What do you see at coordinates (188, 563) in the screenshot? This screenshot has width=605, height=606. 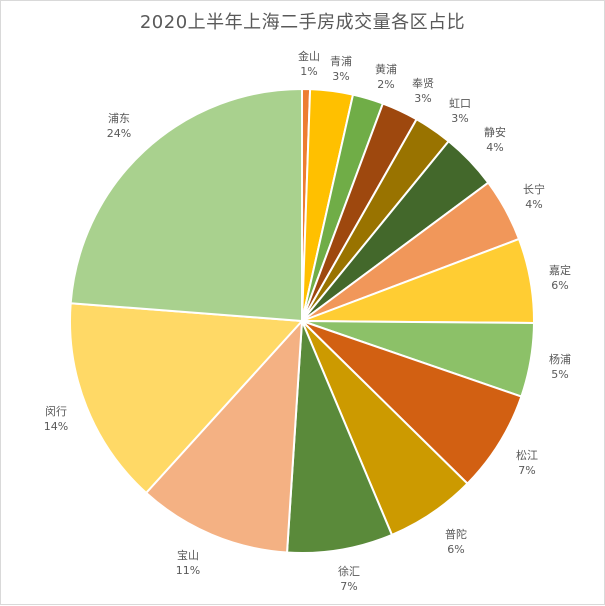 I see `slice-label: 宝山 11%` at bounding box center [188, 563].